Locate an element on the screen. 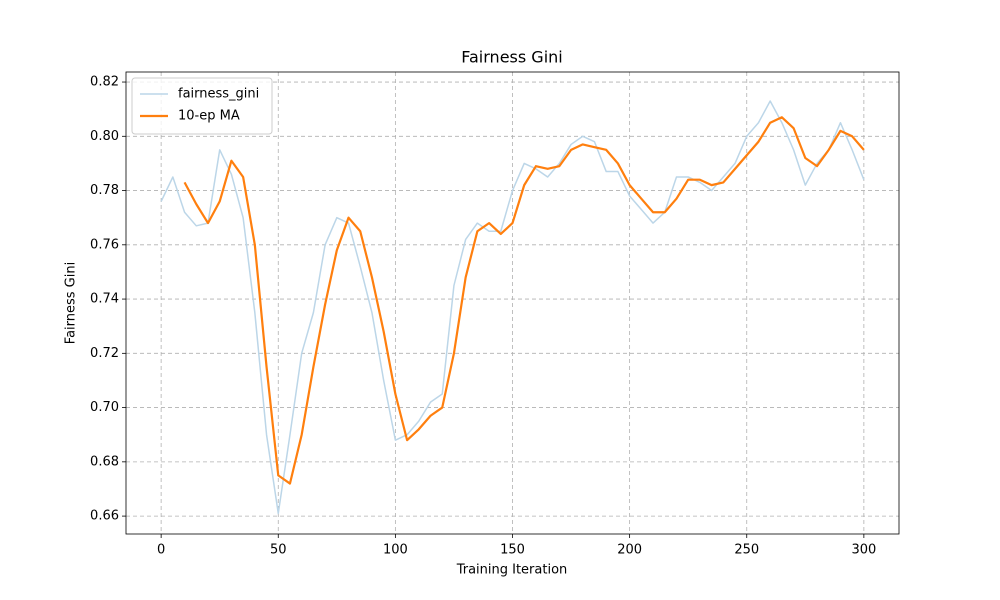  legend-box is located at coordinates (202, 106).